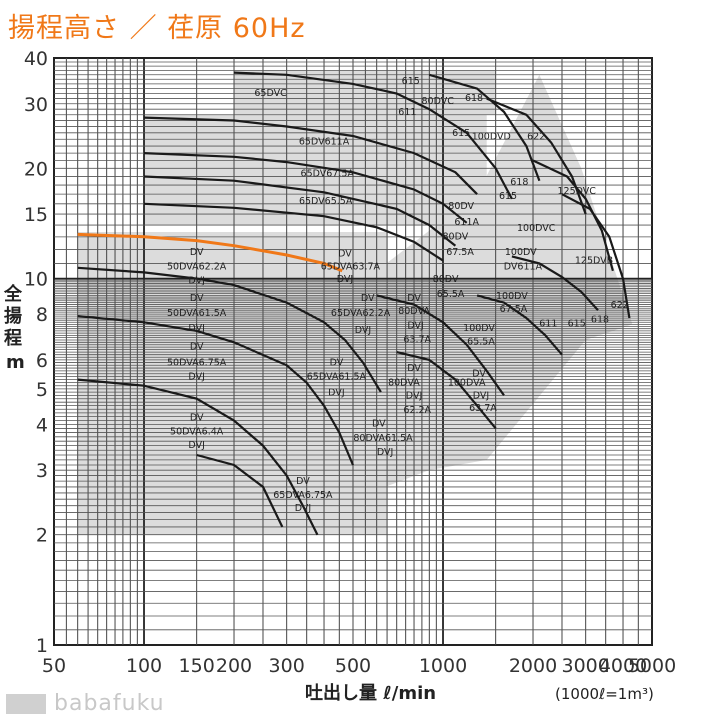  I want to click on y-tick-label: 30, so click(36, 105).